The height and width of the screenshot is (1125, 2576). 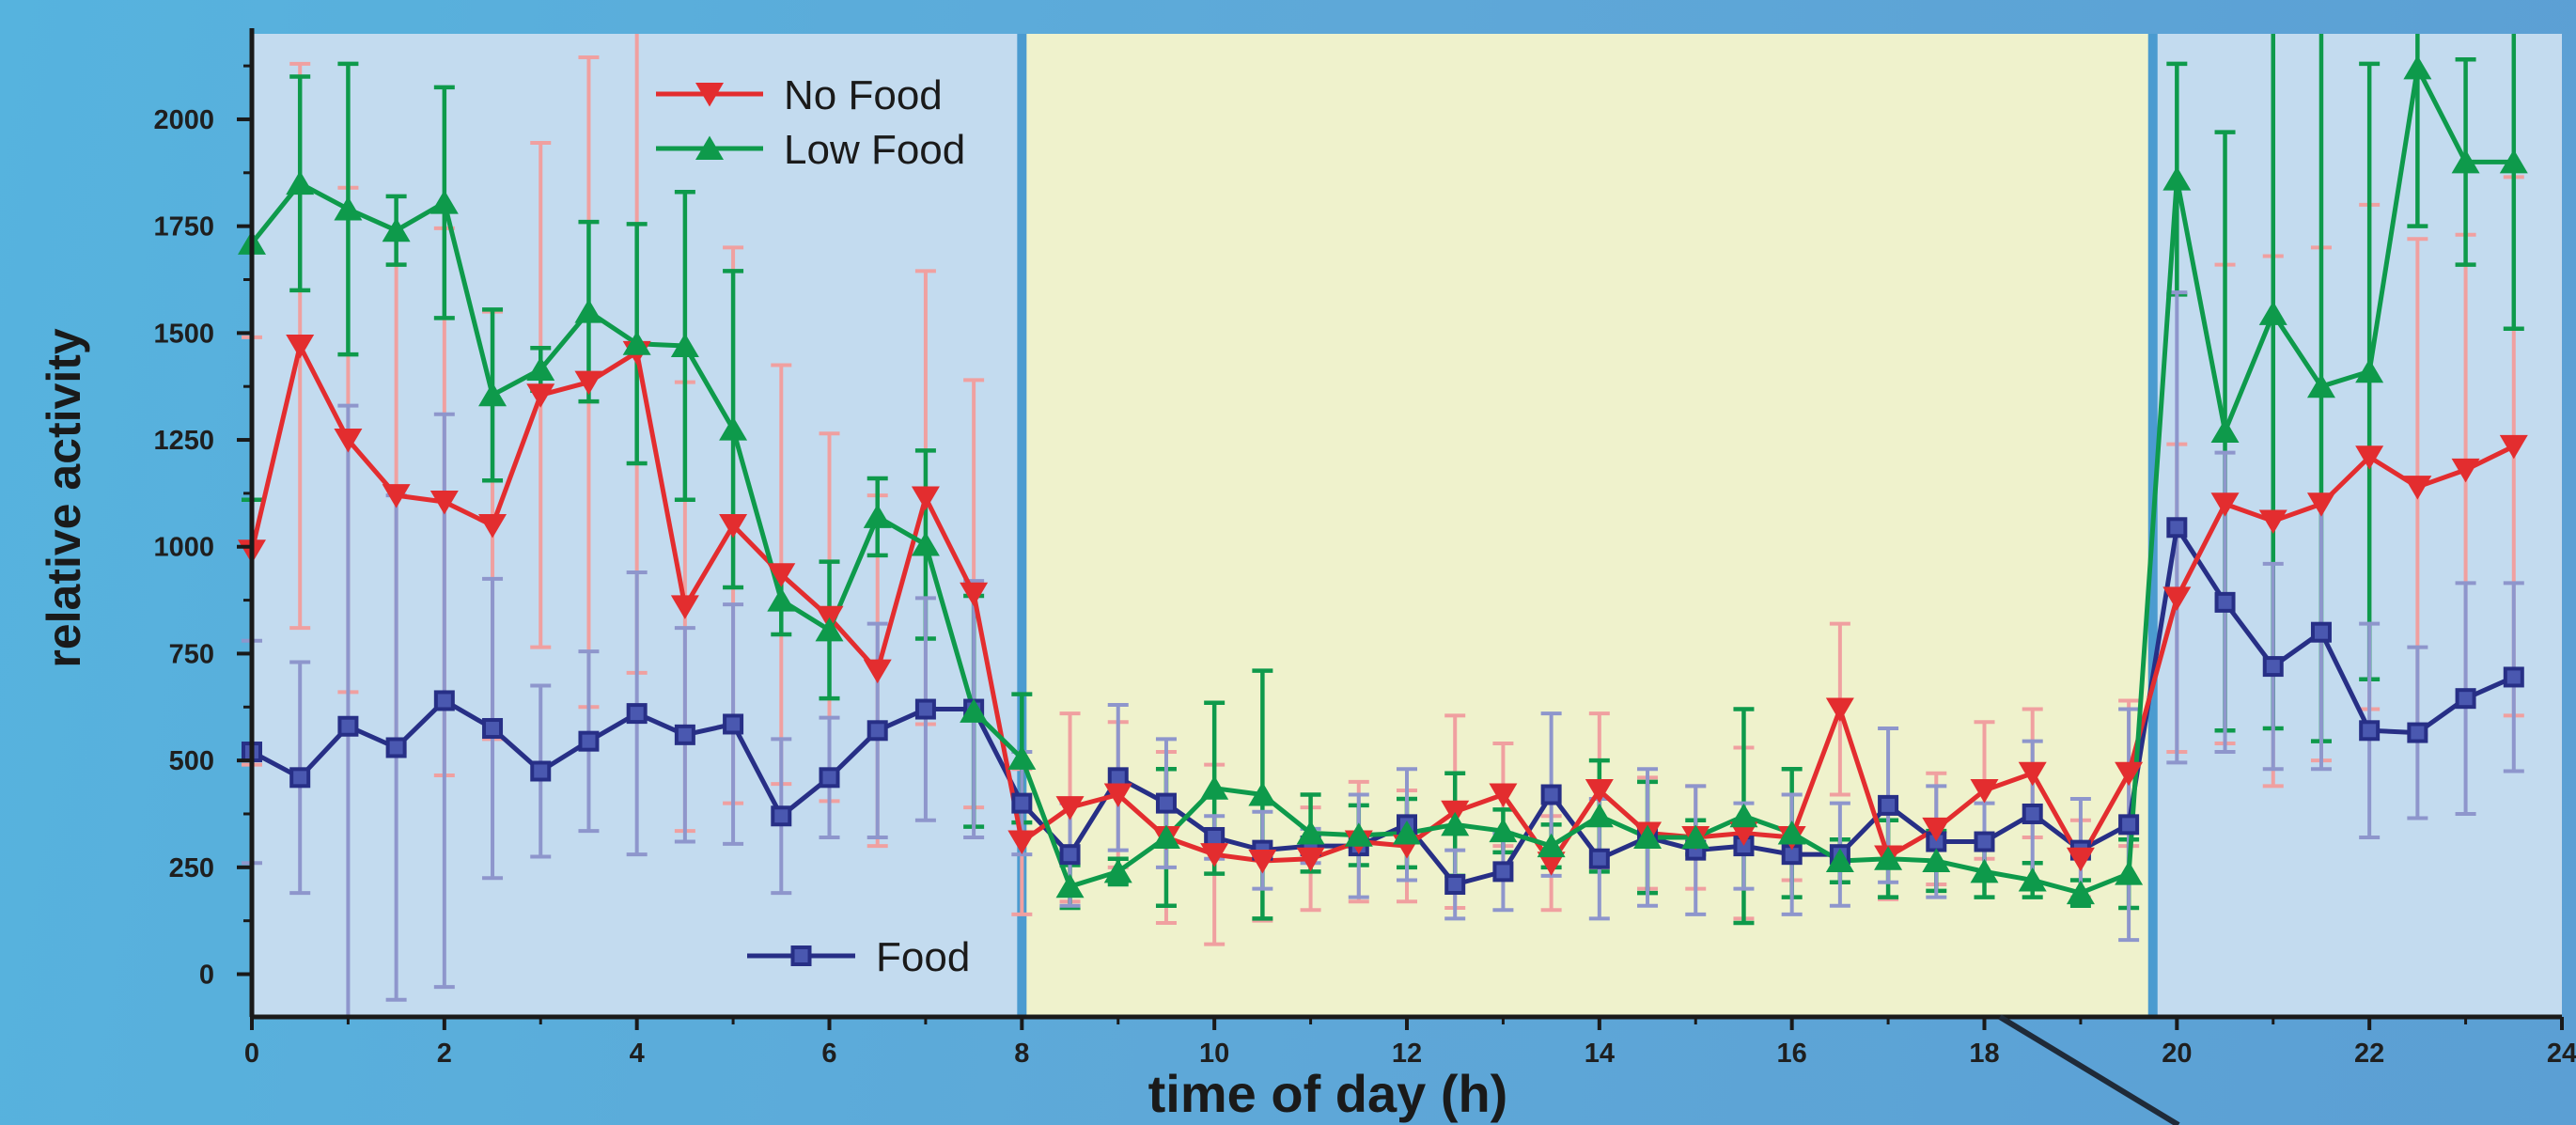 What do you see at coordinates (1600, 1054) in the screenshot?
I see `x-tick-label: 14` at bounding box center [1600, 1054].